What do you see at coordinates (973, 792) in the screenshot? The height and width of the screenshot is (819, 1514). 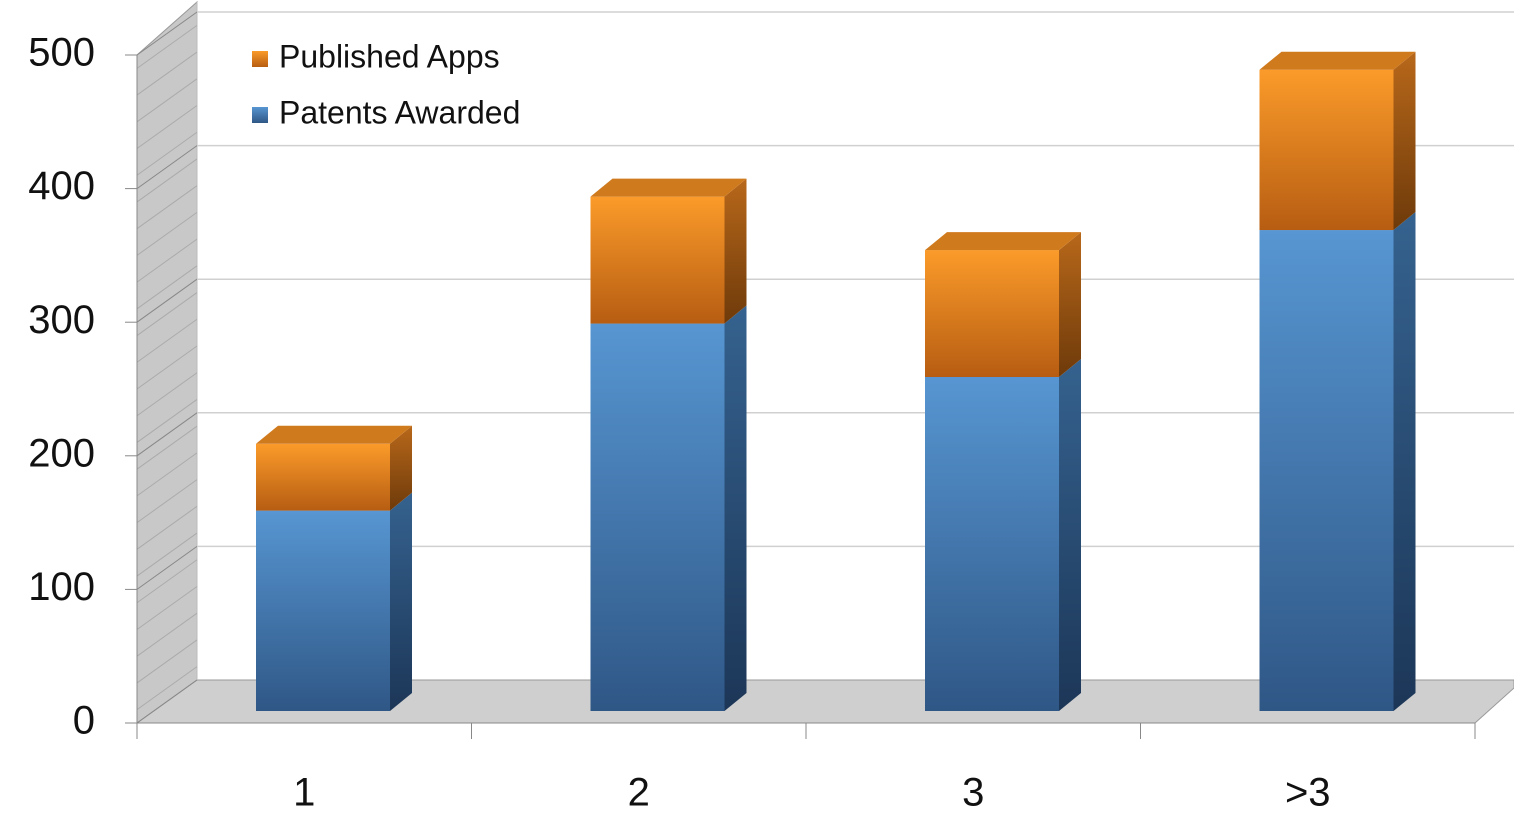 I see `x-tick-label: 3` at bounding box center [973, 792].